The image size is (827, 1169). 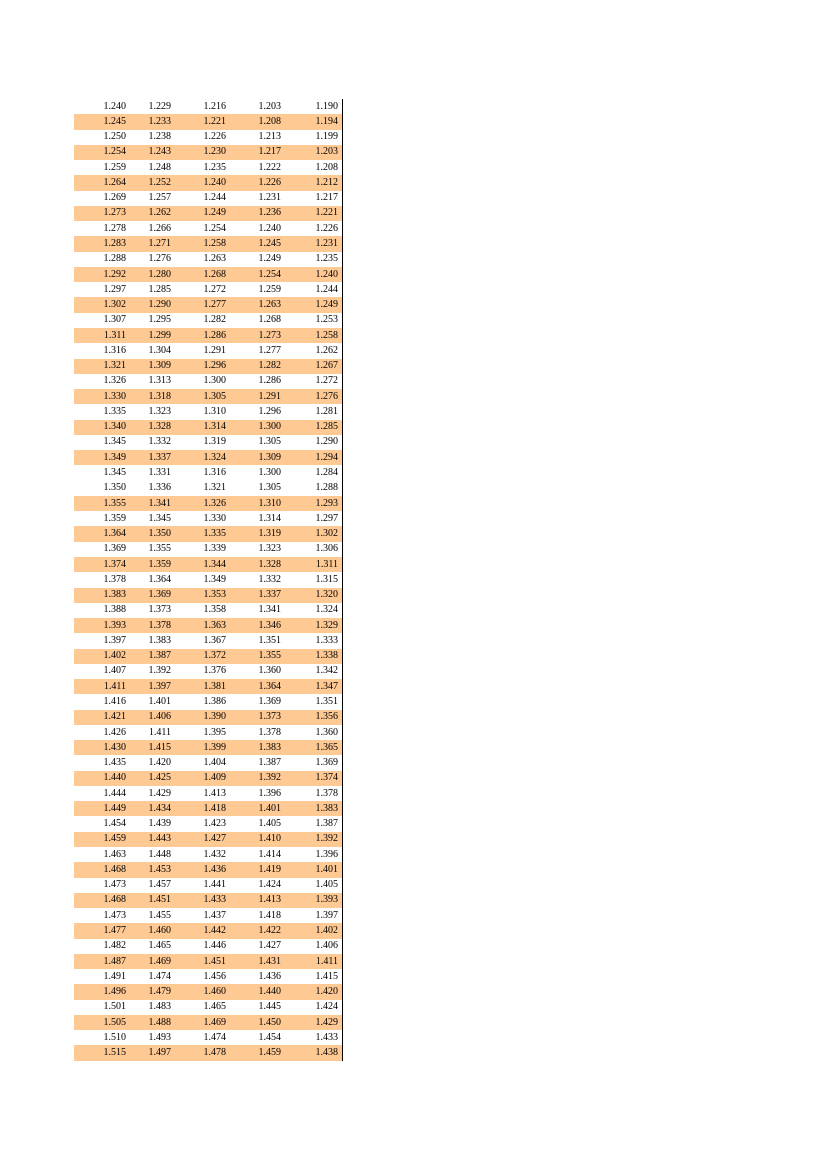 I want to click on table-cell: 1.324, so click(x=198, y=458).